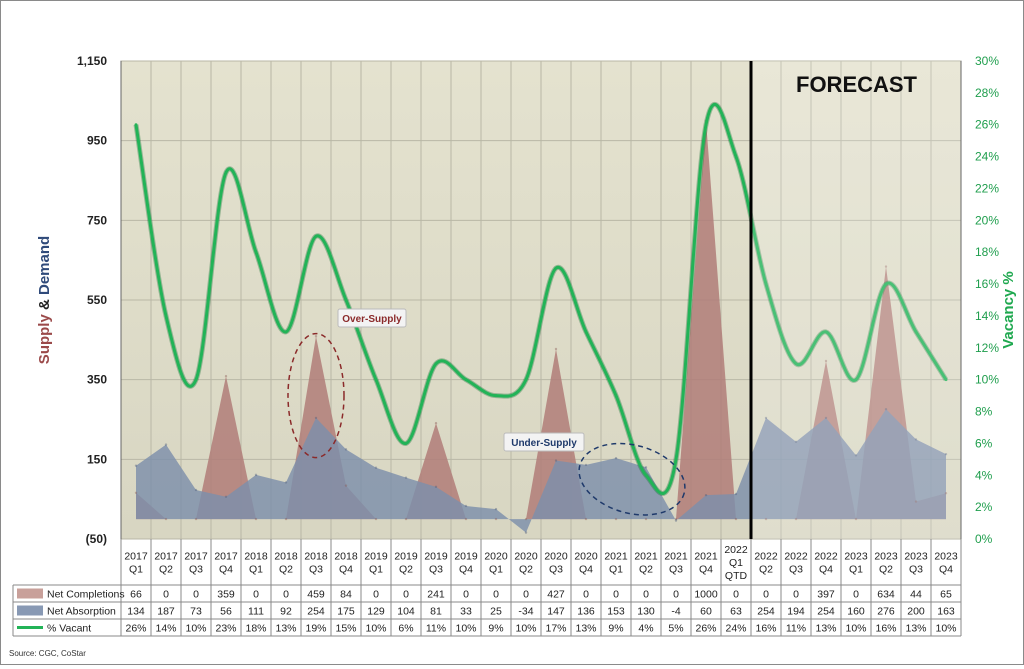 This screenshot has height=669, width=1024. What do you see at coordinates (86, 595) in the screenshot?
I see `table-row-label: Net Completions` at bounding box center [86, 595].